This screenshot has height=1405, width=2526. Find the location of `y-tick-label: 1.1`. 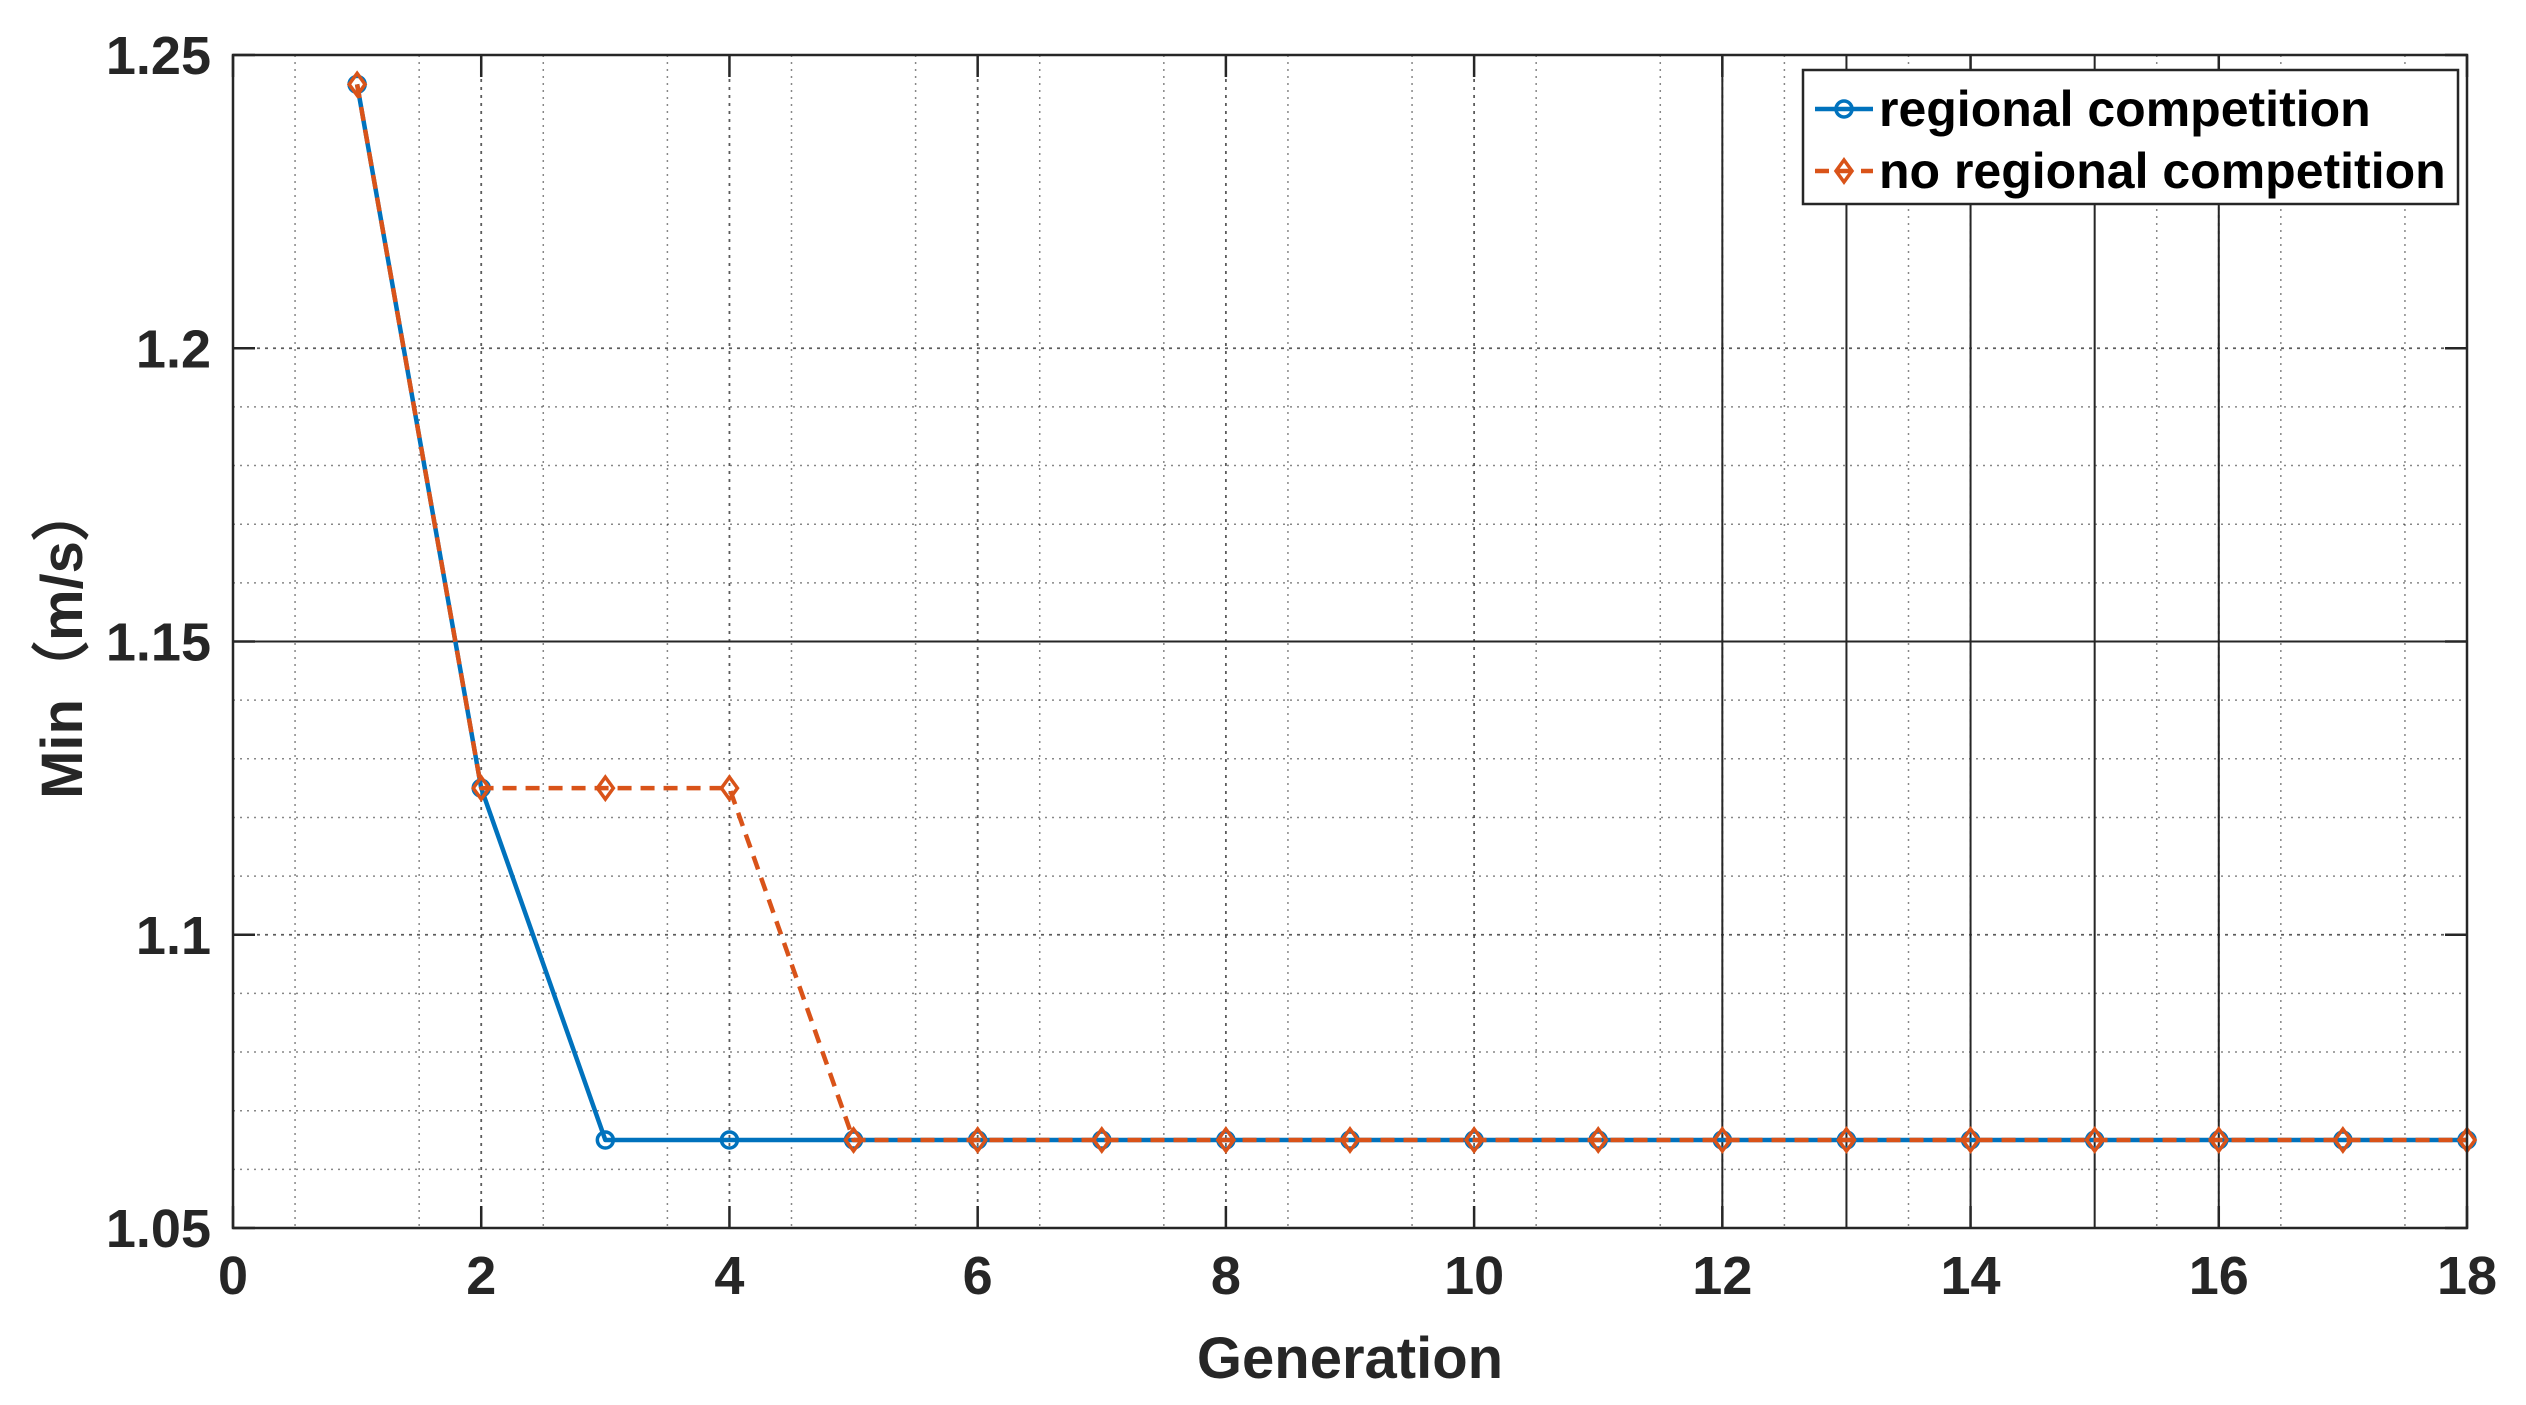

y-tick-label: 1.1 is located at coordinates (173, 936).